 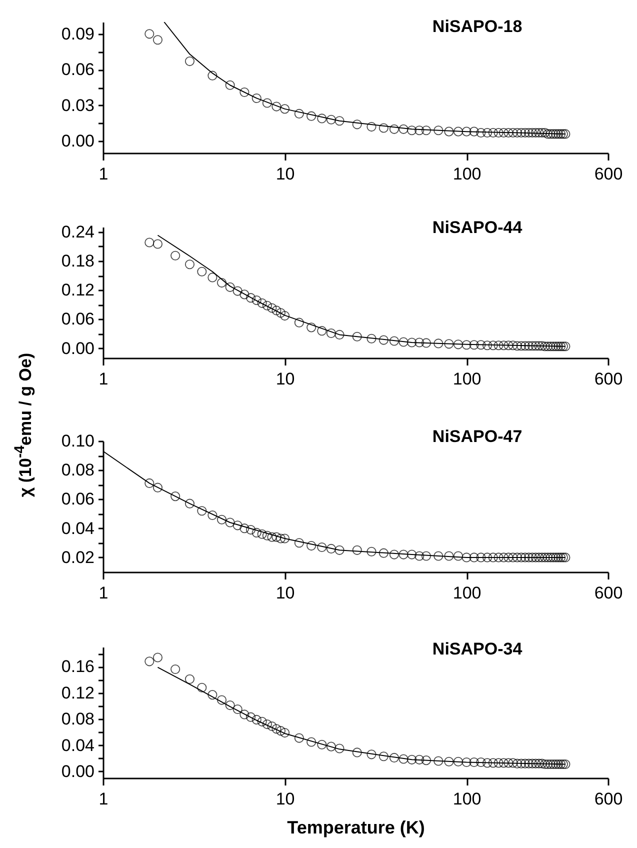 I want to click on y-tick-label: 0.18, so click(x=77, y=260).